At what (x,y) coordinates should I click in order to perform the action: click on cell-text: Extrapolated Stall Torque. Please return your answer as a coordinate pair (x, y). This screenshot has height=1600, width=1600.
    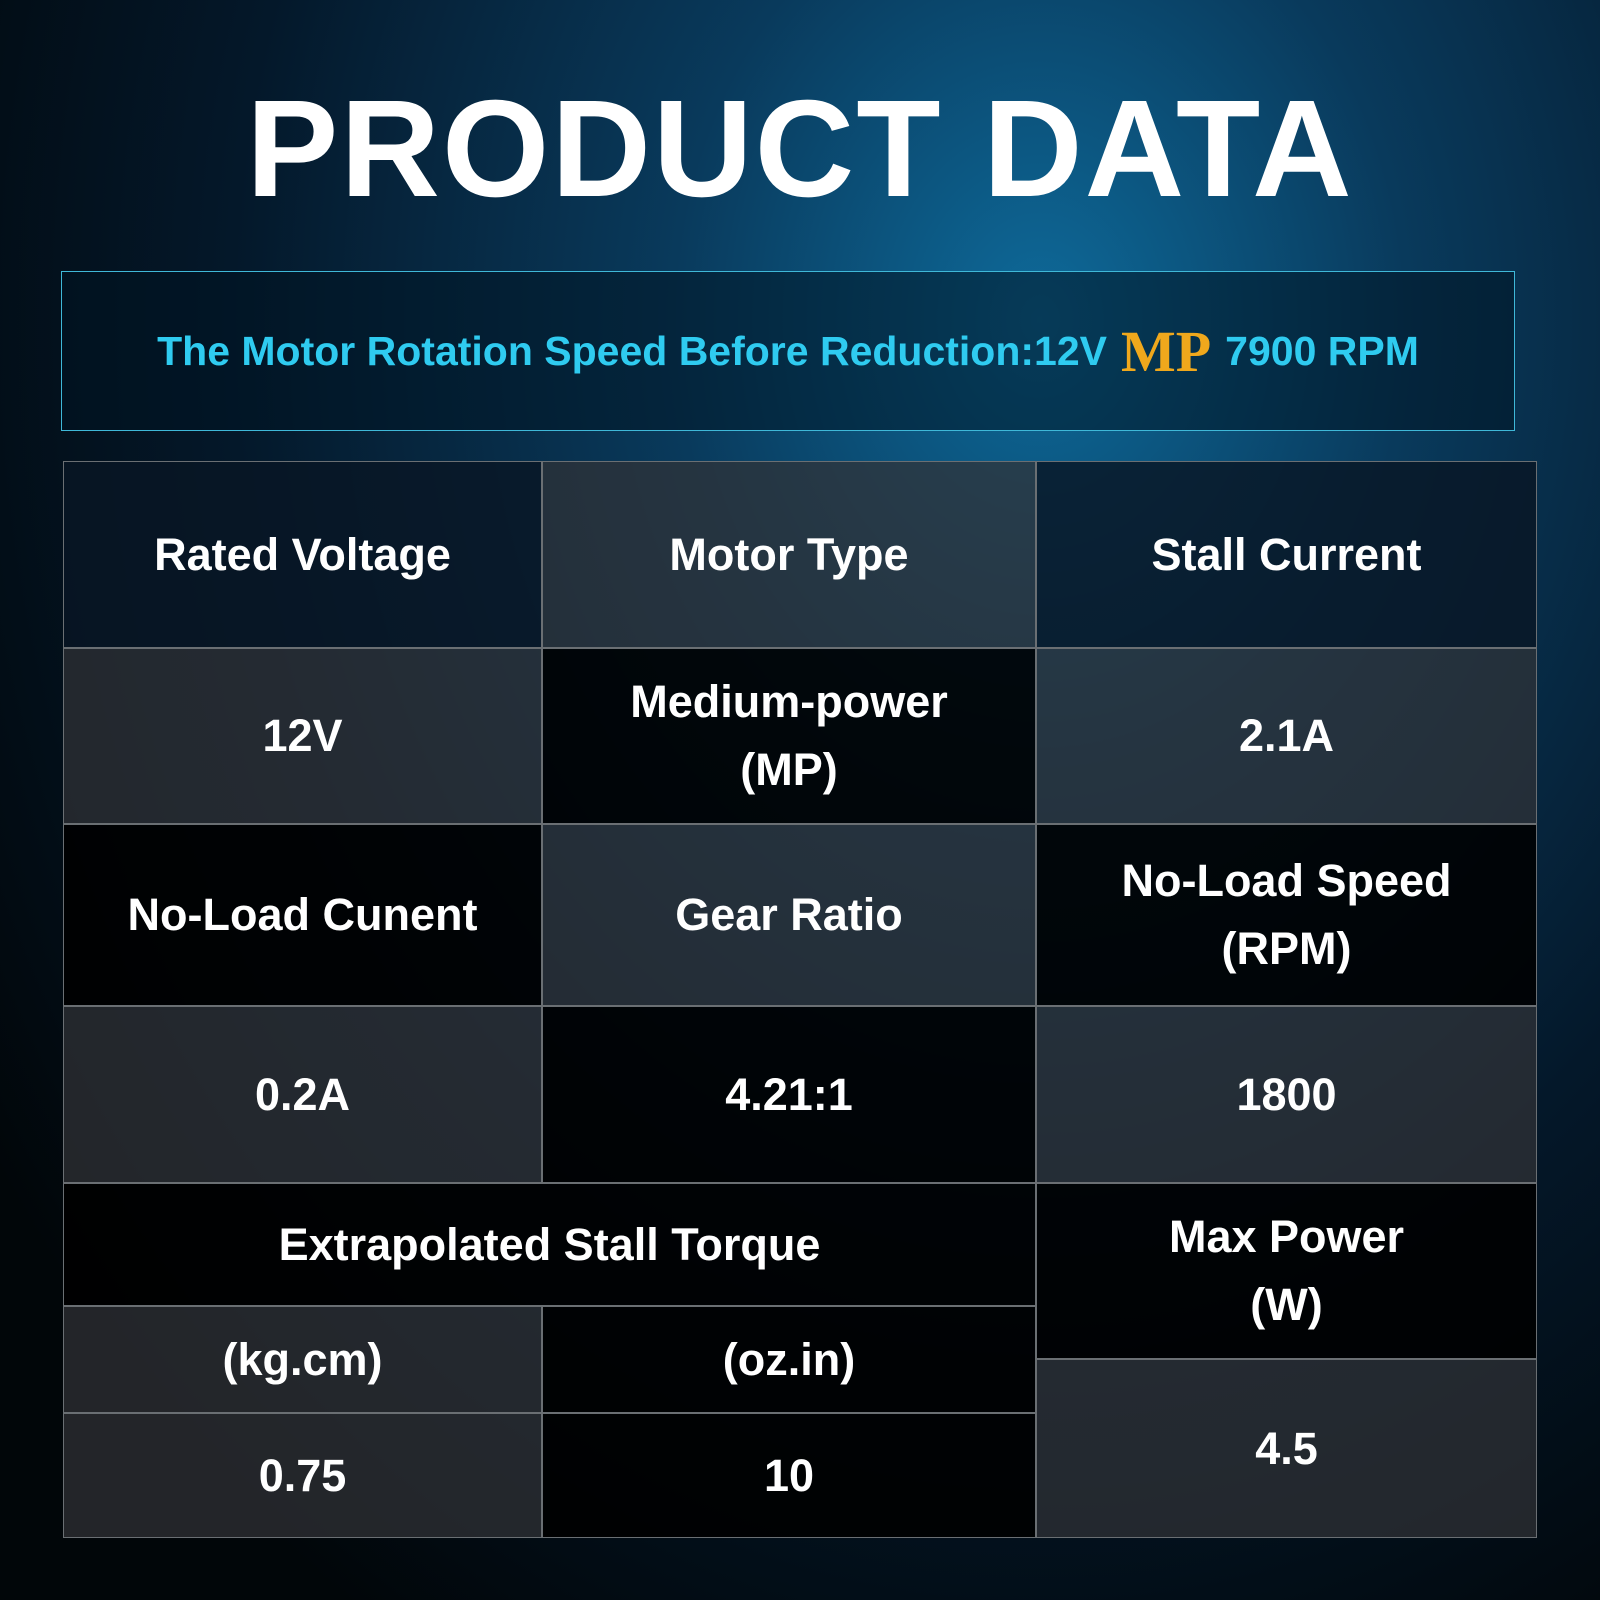
    Looking at the image, I should click on (549, 1244).